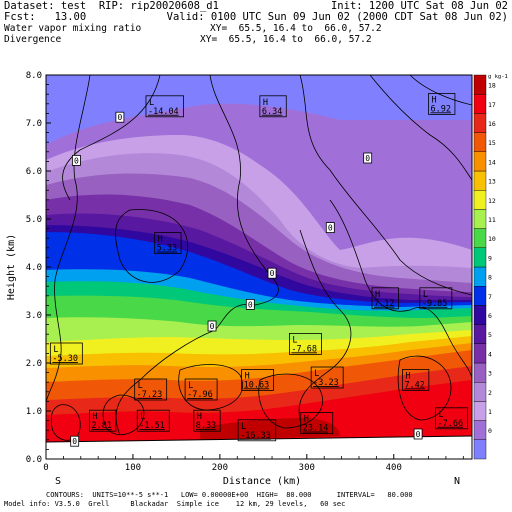 The width and height of the screenshot is (512, 512). What do you see at coordinates (65, 359) in the screenshot?
I see `extremum-value-label: -5.30` at bounding box center [65, 359].